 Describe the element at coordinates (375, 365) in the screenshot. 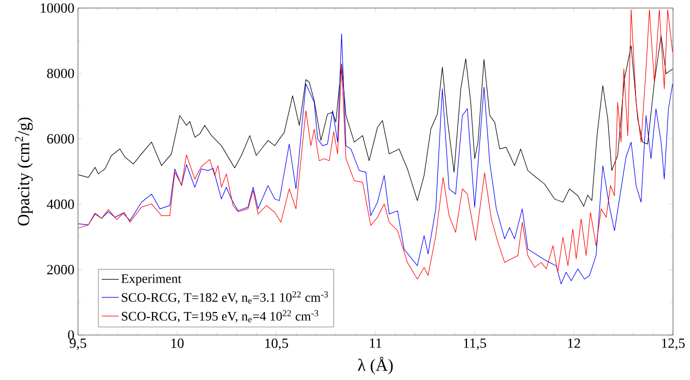

I see `x-axis-title: λ (Å)` at that location.